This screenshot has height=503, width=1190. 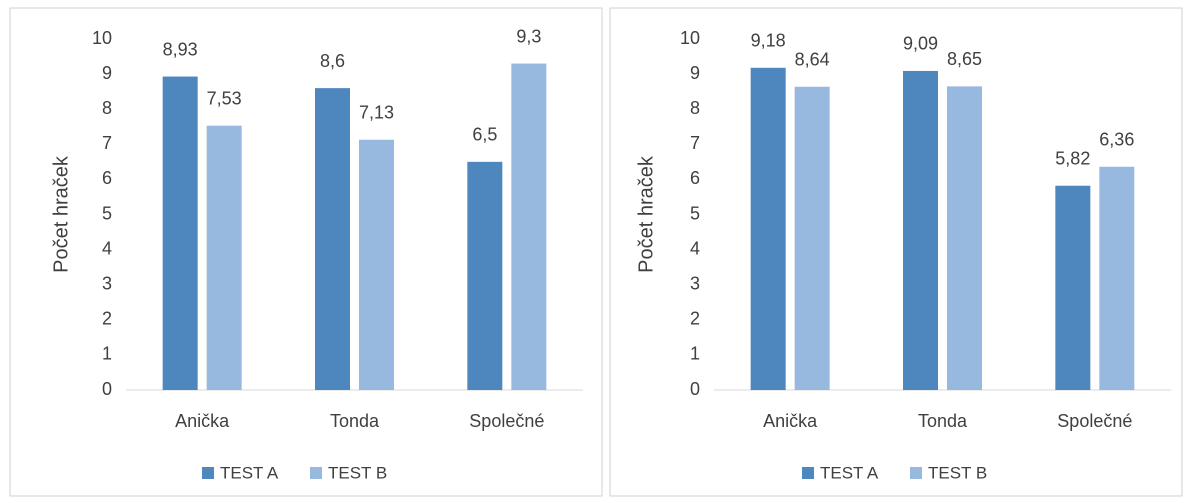 I want to click on data-label: 7,13, so click(x=376, y=112).